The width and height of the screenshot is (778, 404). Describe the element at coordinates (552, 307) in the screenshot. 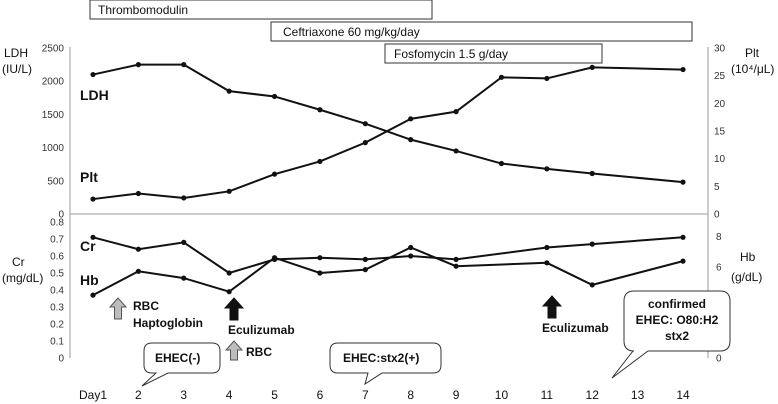

I see `eculizumab-arrow-day11` at that location.